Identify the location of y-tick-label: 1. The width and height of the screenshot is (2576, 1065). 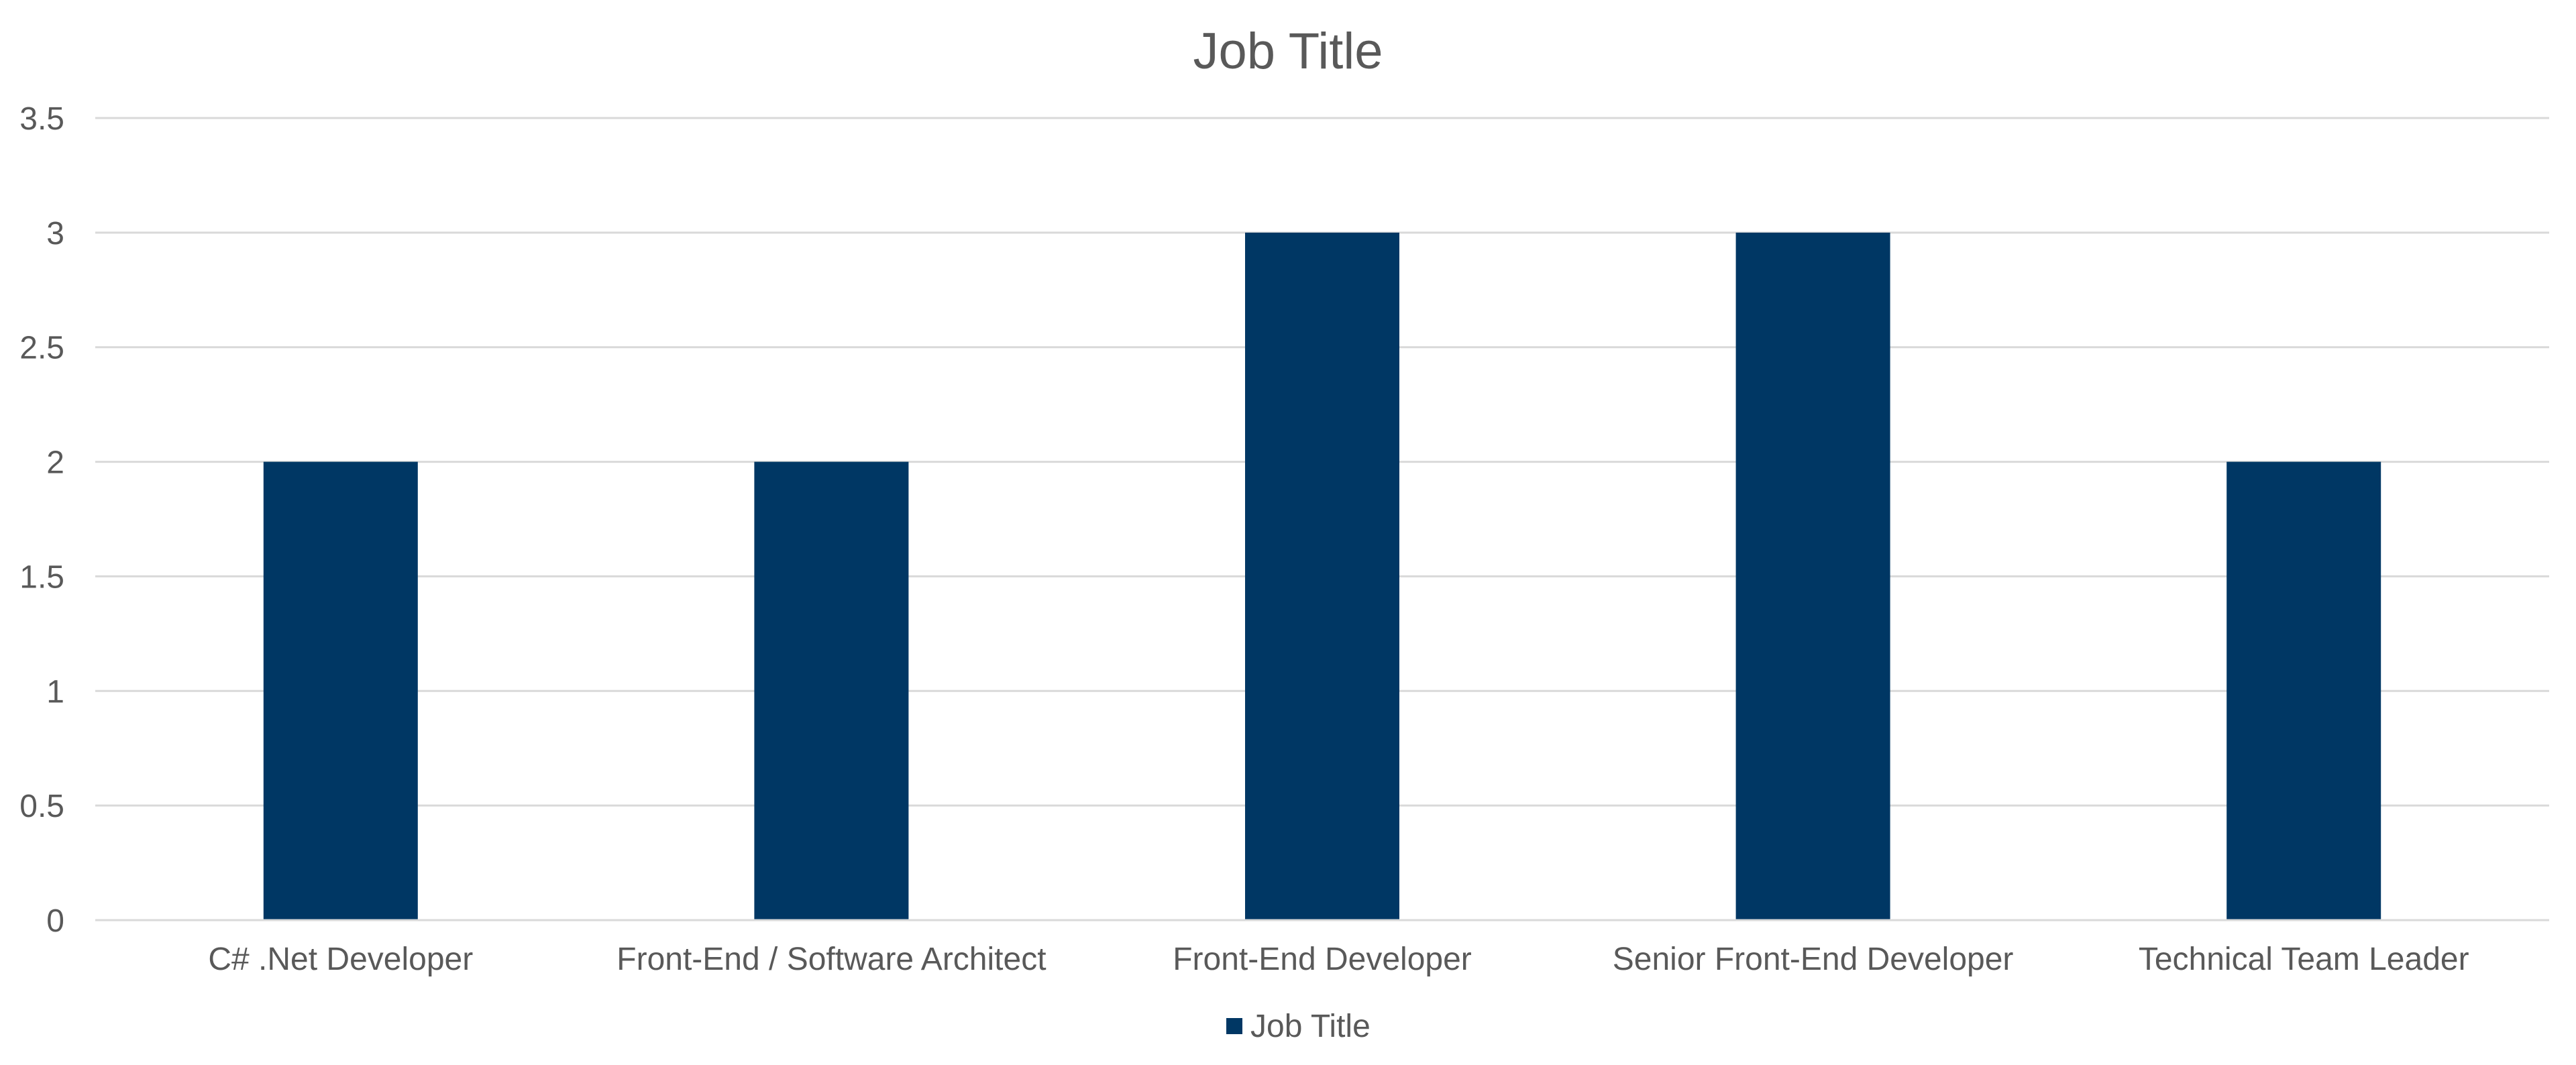
(55, 692).